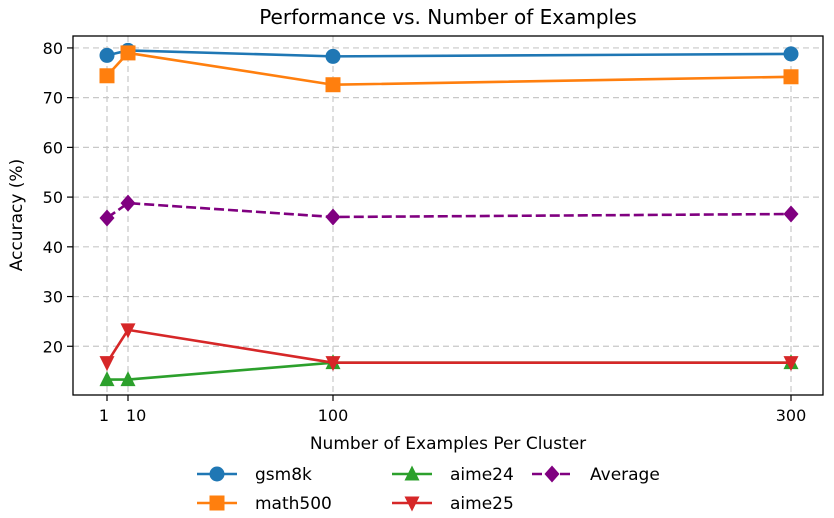 This screenshot has width=834, height=518. What do you see at coordinates (136, 415) in the screenshot?
I see `x-tick-label: 10` at bounding box center [136, 415].